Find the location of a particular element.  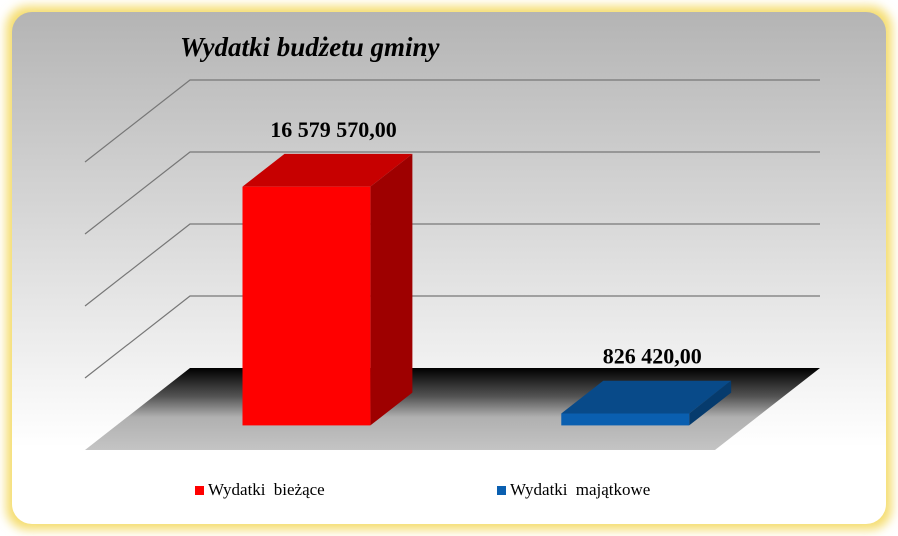

data-label: 826 420,00 is located at coordinates (652, 356).